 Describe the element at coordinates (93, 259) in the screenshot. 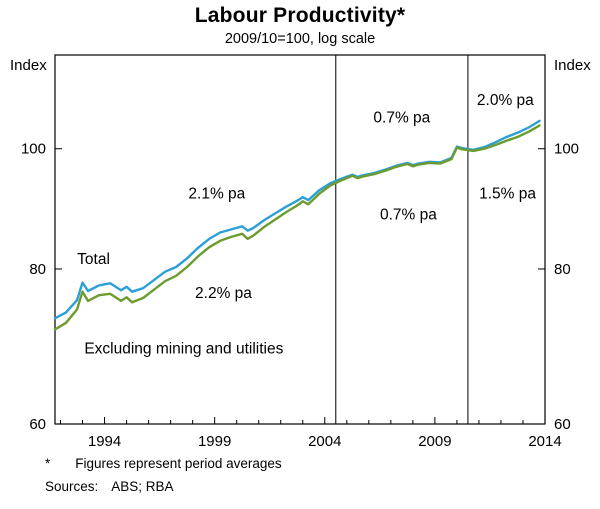

I see `annotation-label: Total` at that location.